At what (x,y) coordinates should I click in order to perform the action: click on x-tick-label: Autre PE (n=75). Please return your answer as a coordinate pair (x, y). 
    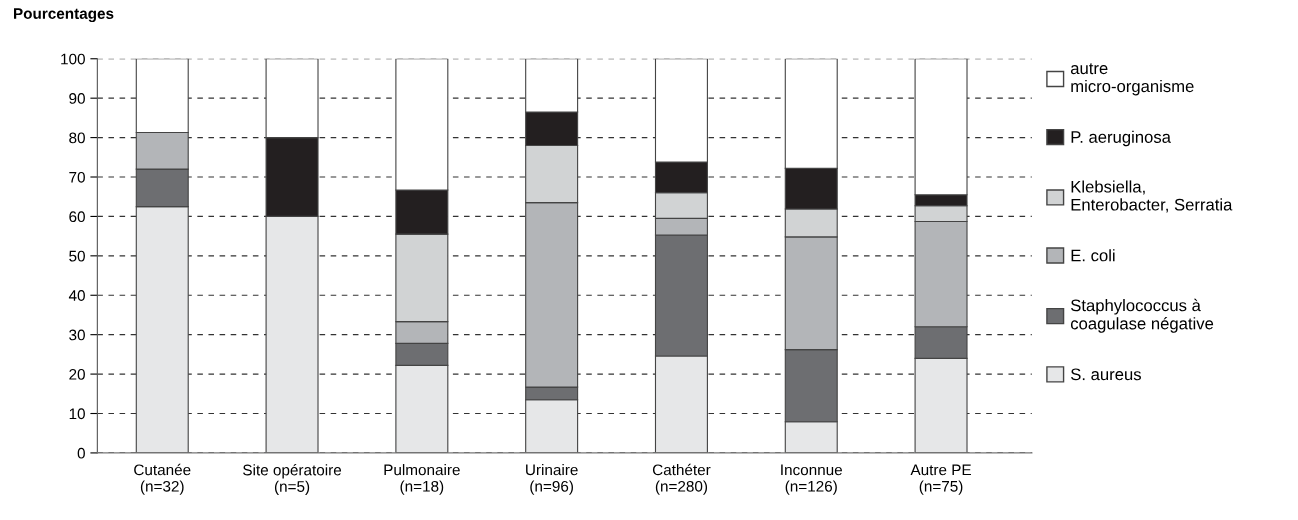
    Looking at the image, I should click on (940, 479).